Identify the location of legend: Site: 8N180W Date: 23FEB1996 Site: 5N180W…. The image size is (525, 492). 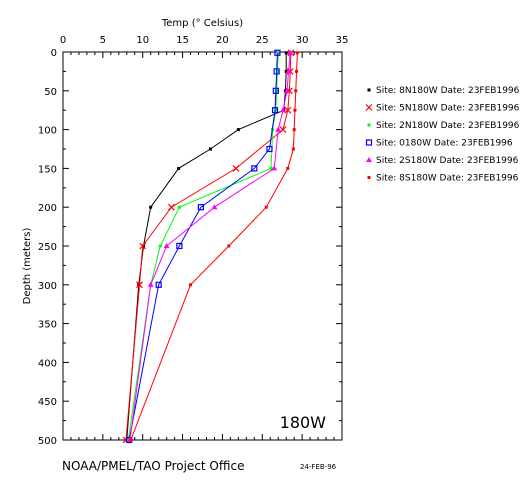
(442, 135).